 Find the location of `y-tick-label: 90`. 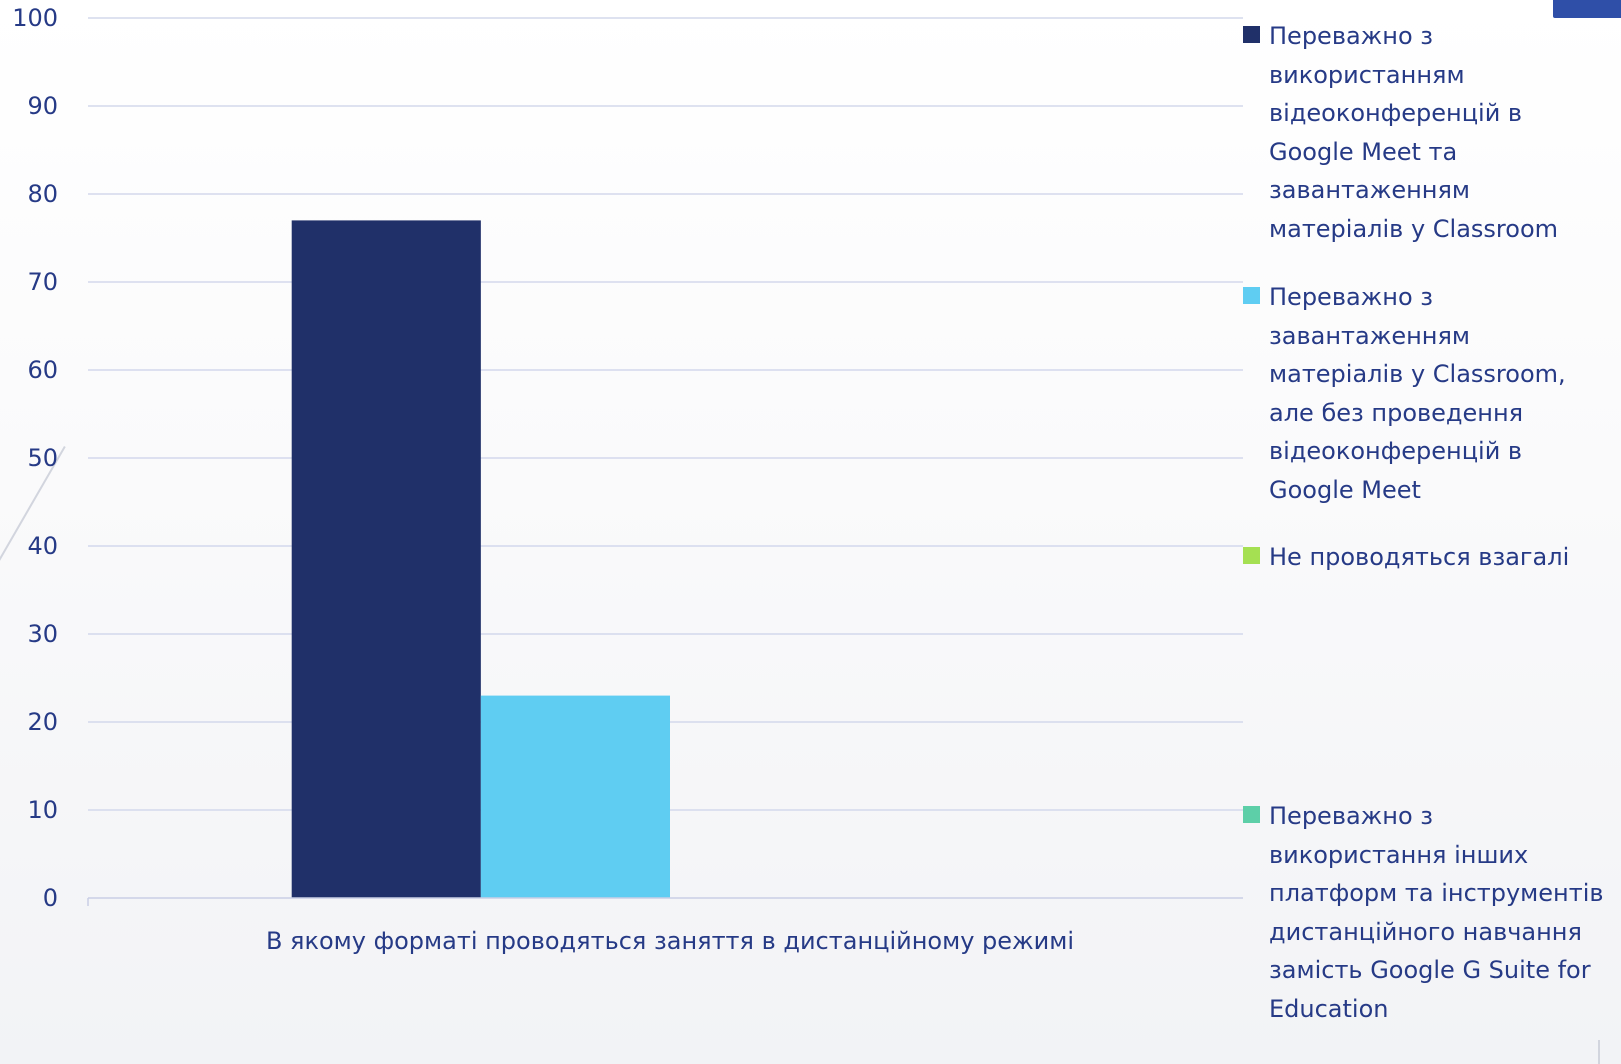

y-tick-label: 90 is located at coordinates (42, 106).